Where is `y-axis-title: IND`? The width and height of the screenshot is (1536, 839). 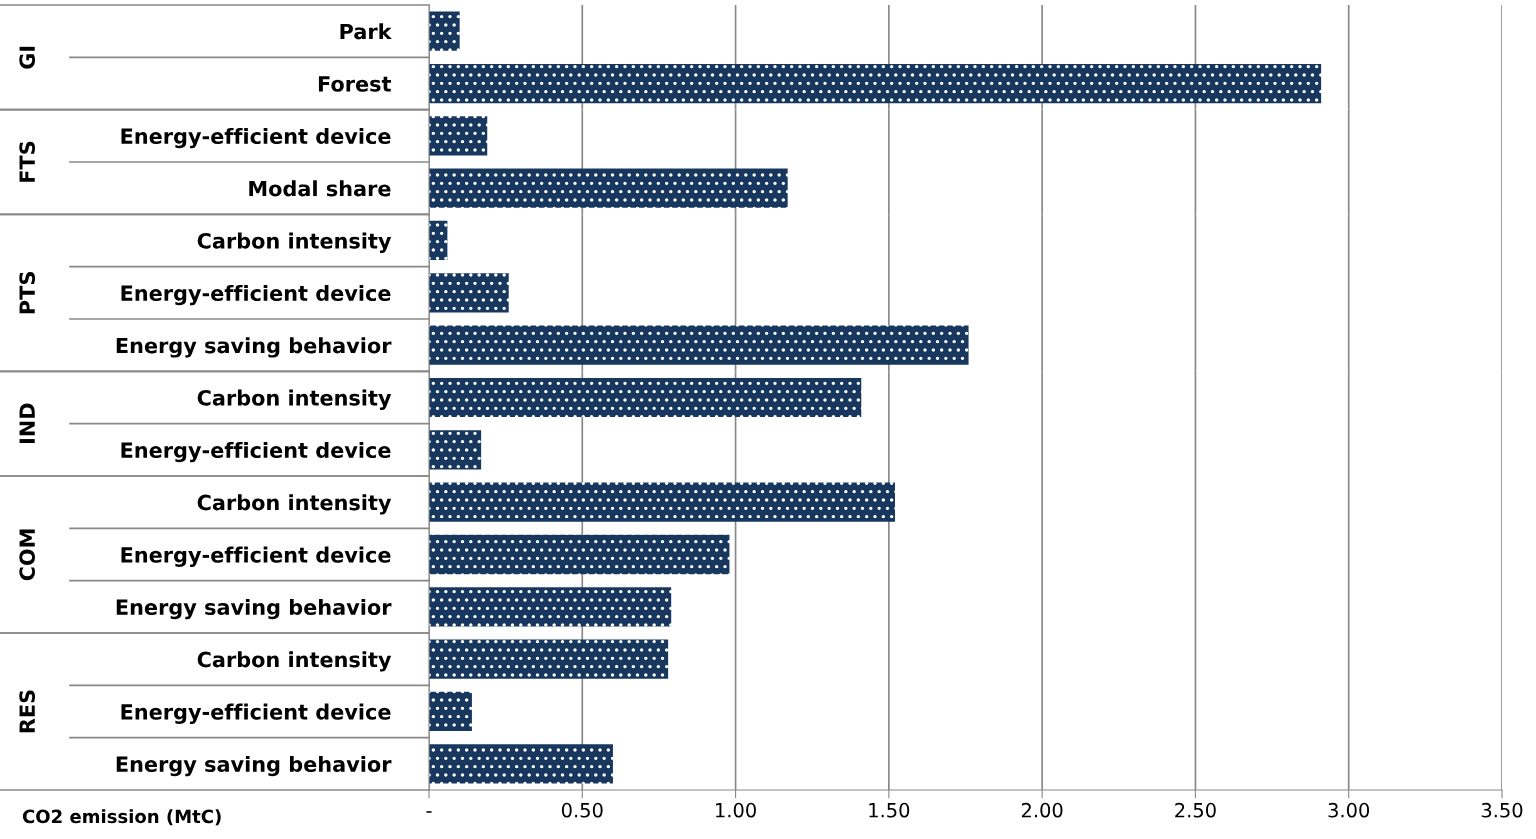 y-axis-title: IND is located at coordinates (27, 423).